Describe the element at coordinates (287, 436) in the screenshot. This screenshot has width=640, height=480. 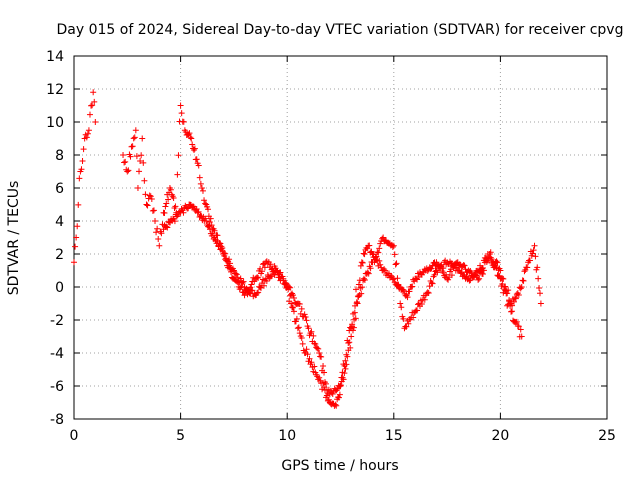
I see `x-tick-label: 10` at that location.